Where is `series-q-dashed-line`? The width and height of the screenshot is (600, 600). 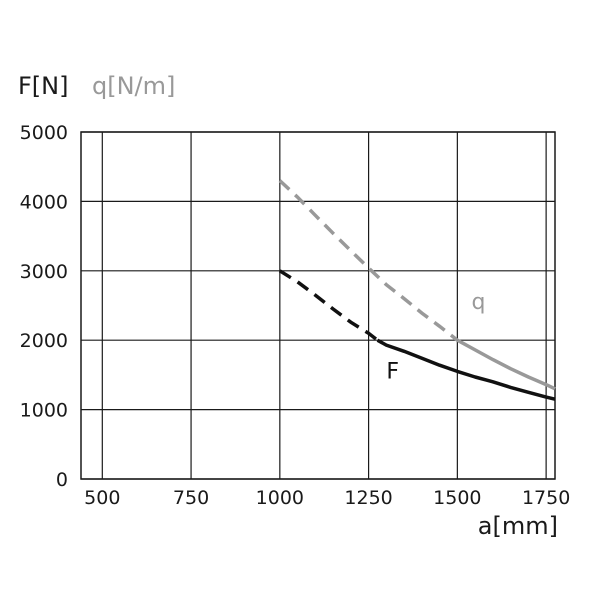
series-q-dashed-line is located at coordinates (368, 260).